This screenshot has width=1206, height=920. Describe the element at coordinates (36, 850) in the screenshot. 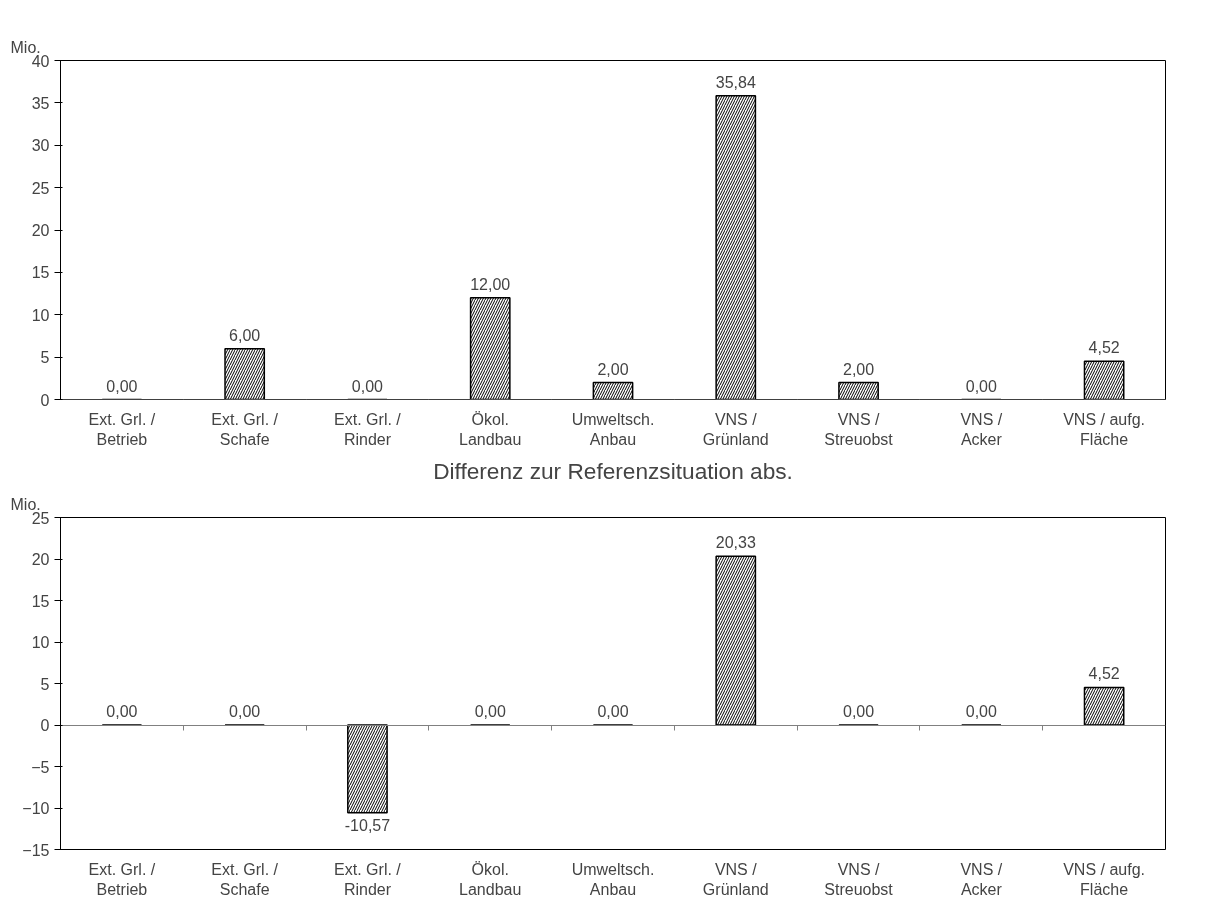

I see `y-tick-label: −15` at that location.